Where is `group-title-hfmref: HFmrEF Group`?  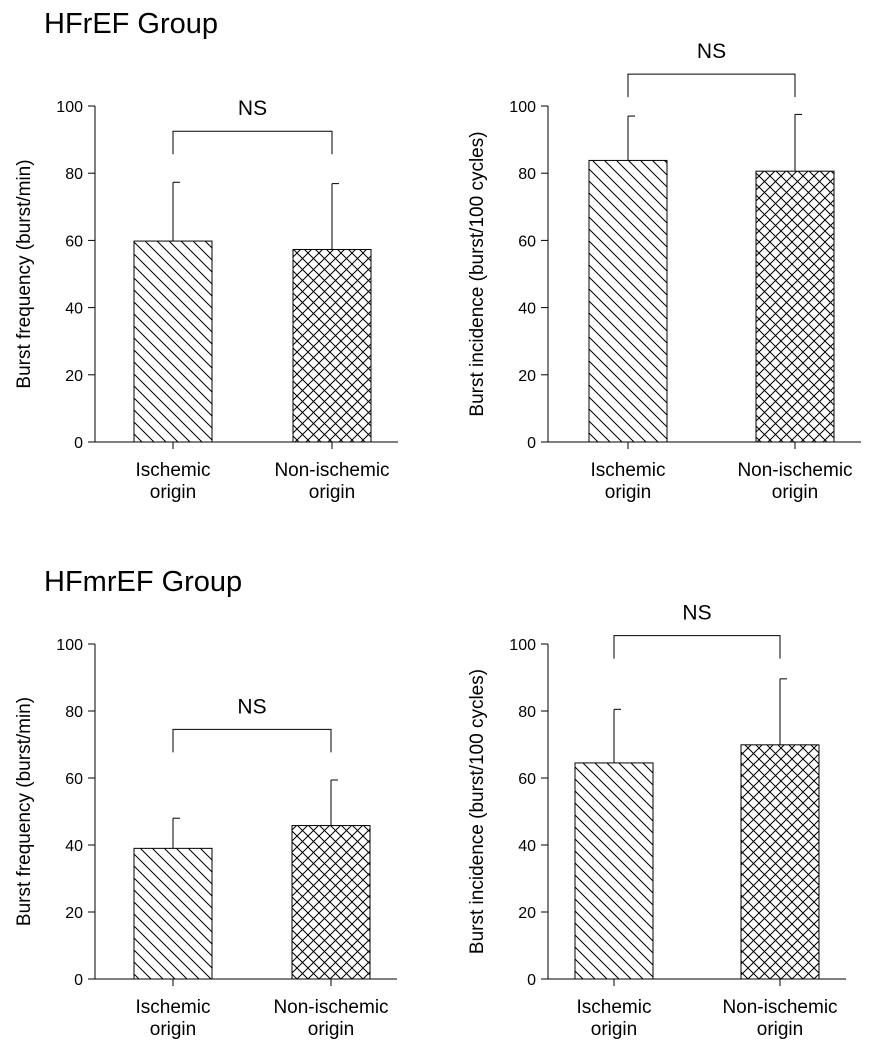
group-title-hfmref: HFmrEF Group is located at coordinates (143, 582).